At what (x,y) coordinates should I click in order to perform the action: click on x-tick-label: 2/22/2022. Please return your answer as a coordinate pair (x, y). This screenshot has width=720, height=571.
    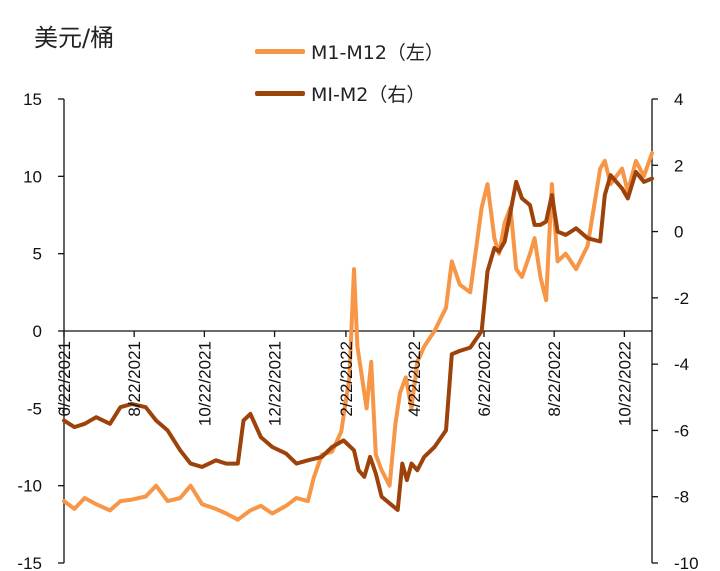
    Looking at the image, I should click on (346, 379).